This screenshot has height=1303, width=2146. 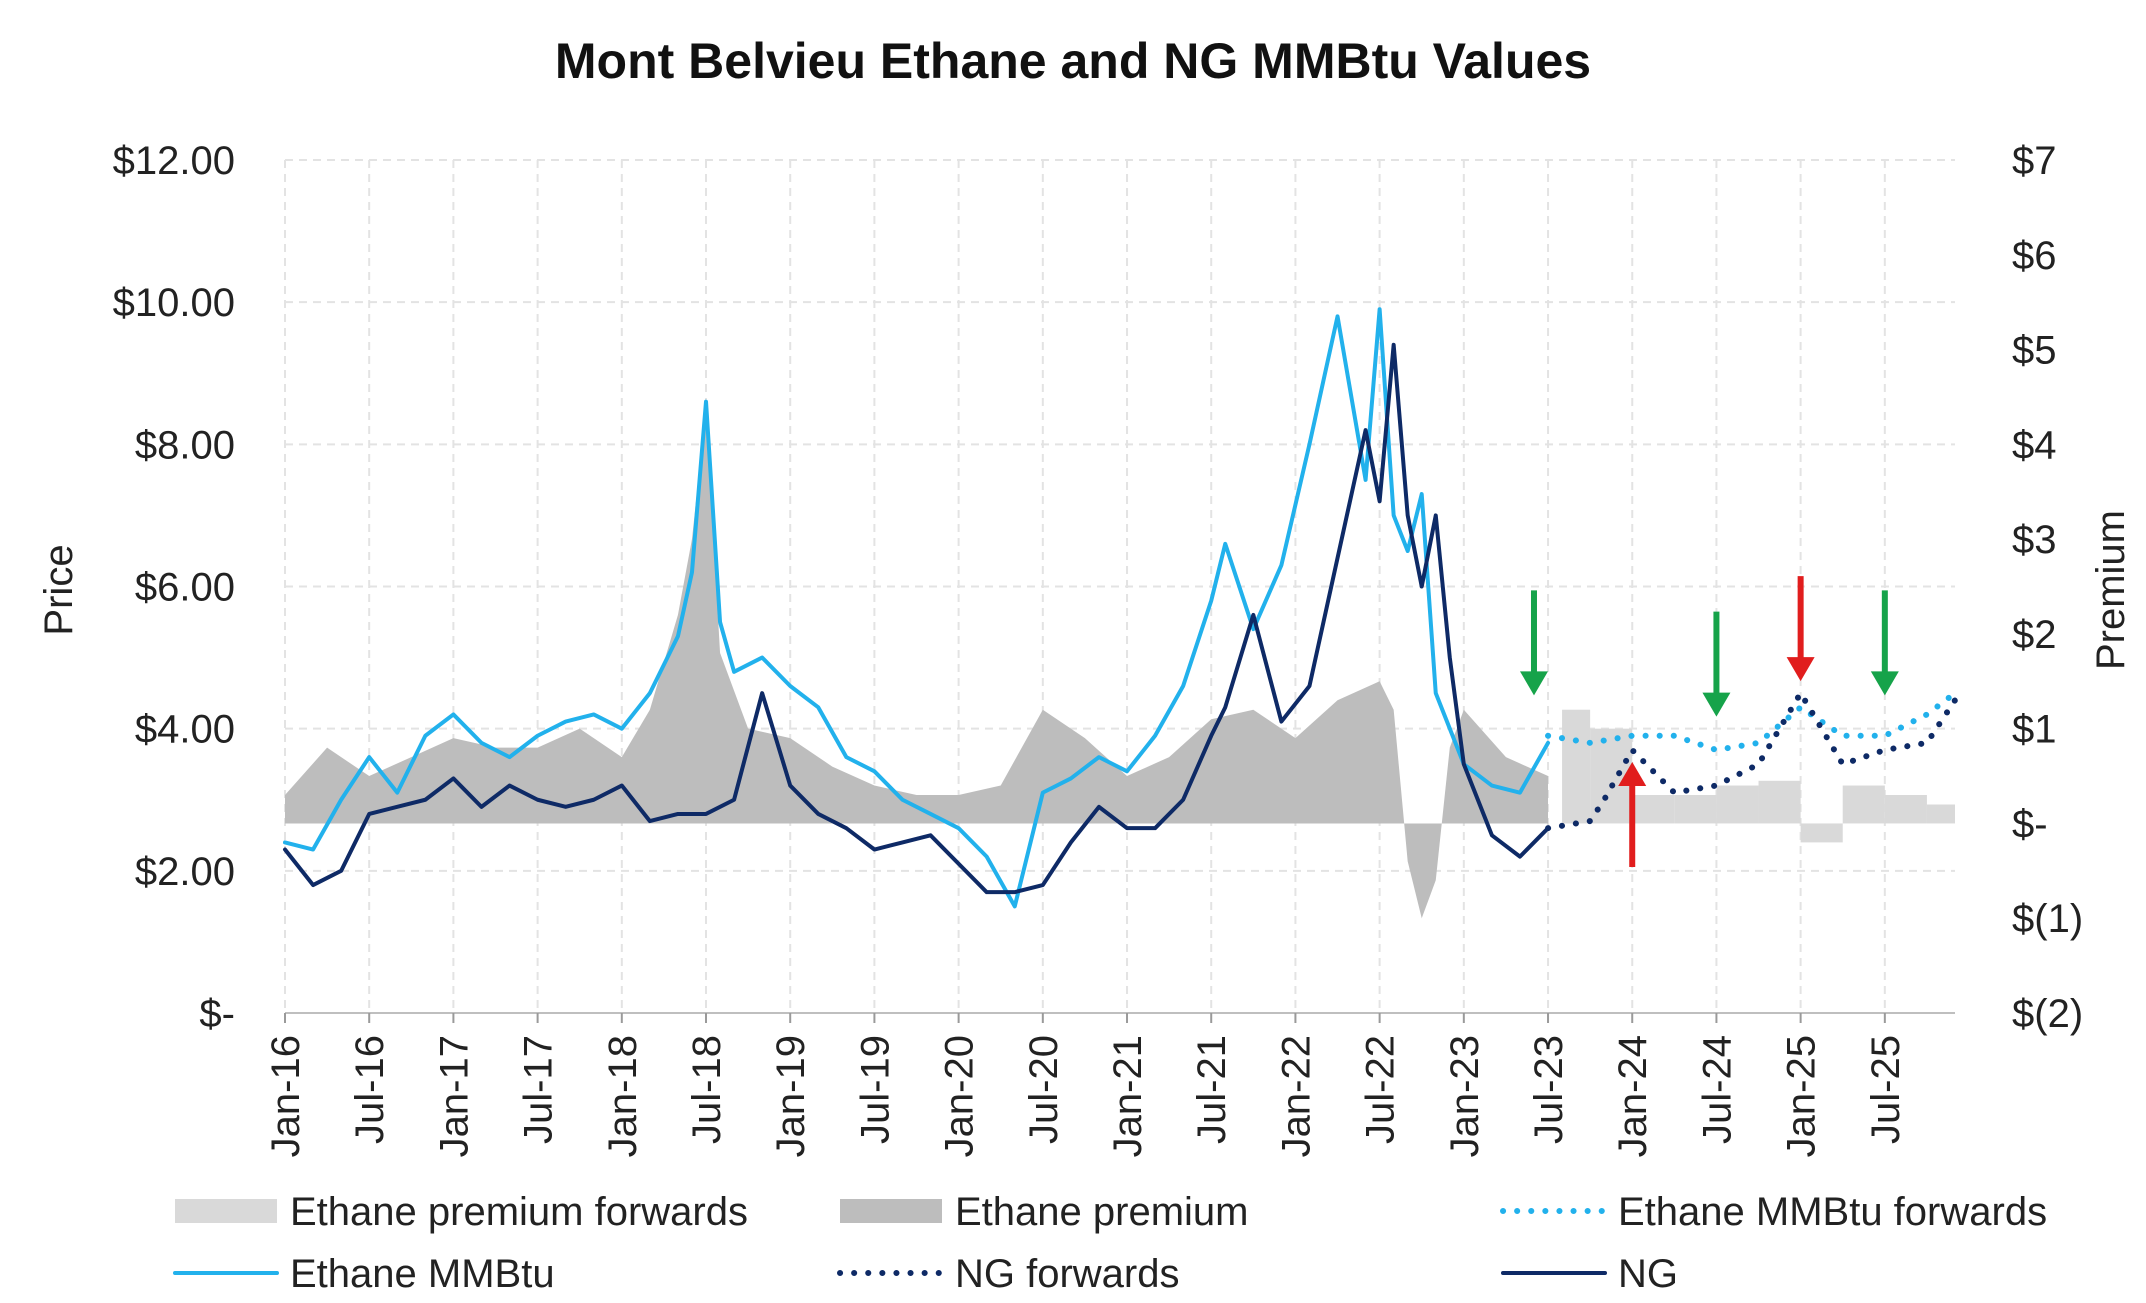 I want to click on x-tick-label-13: Jul-22, so click(x=1381, y=1089).